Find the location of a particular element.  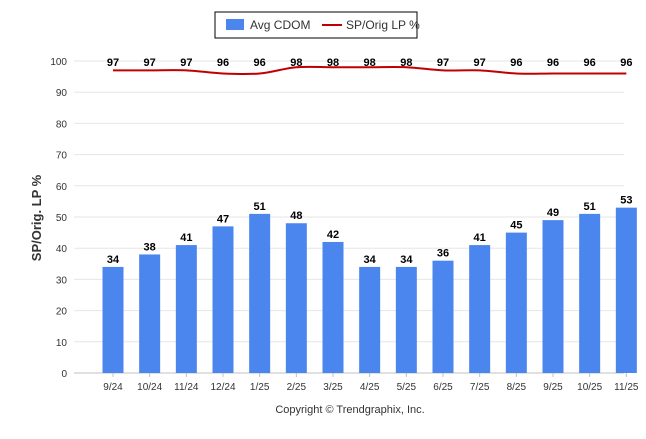

y-tick-label: 20 is located at coordinates (62, 312).